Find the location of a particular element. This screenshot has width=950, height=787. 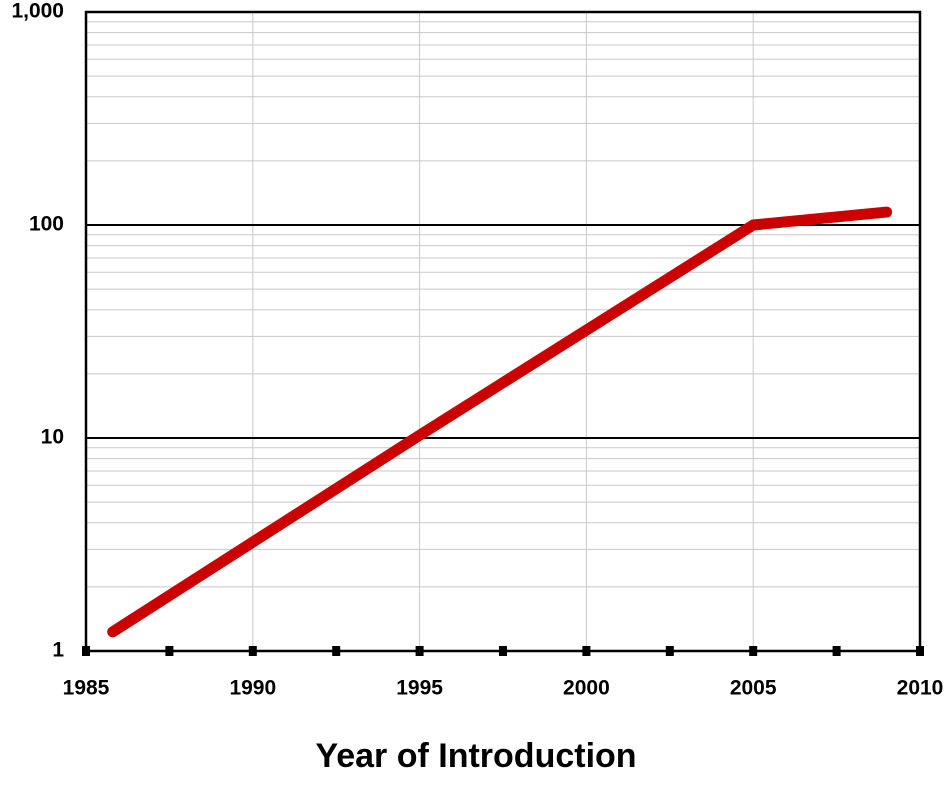

x-tick-label: 2010 is located at coordinates (920, 688).